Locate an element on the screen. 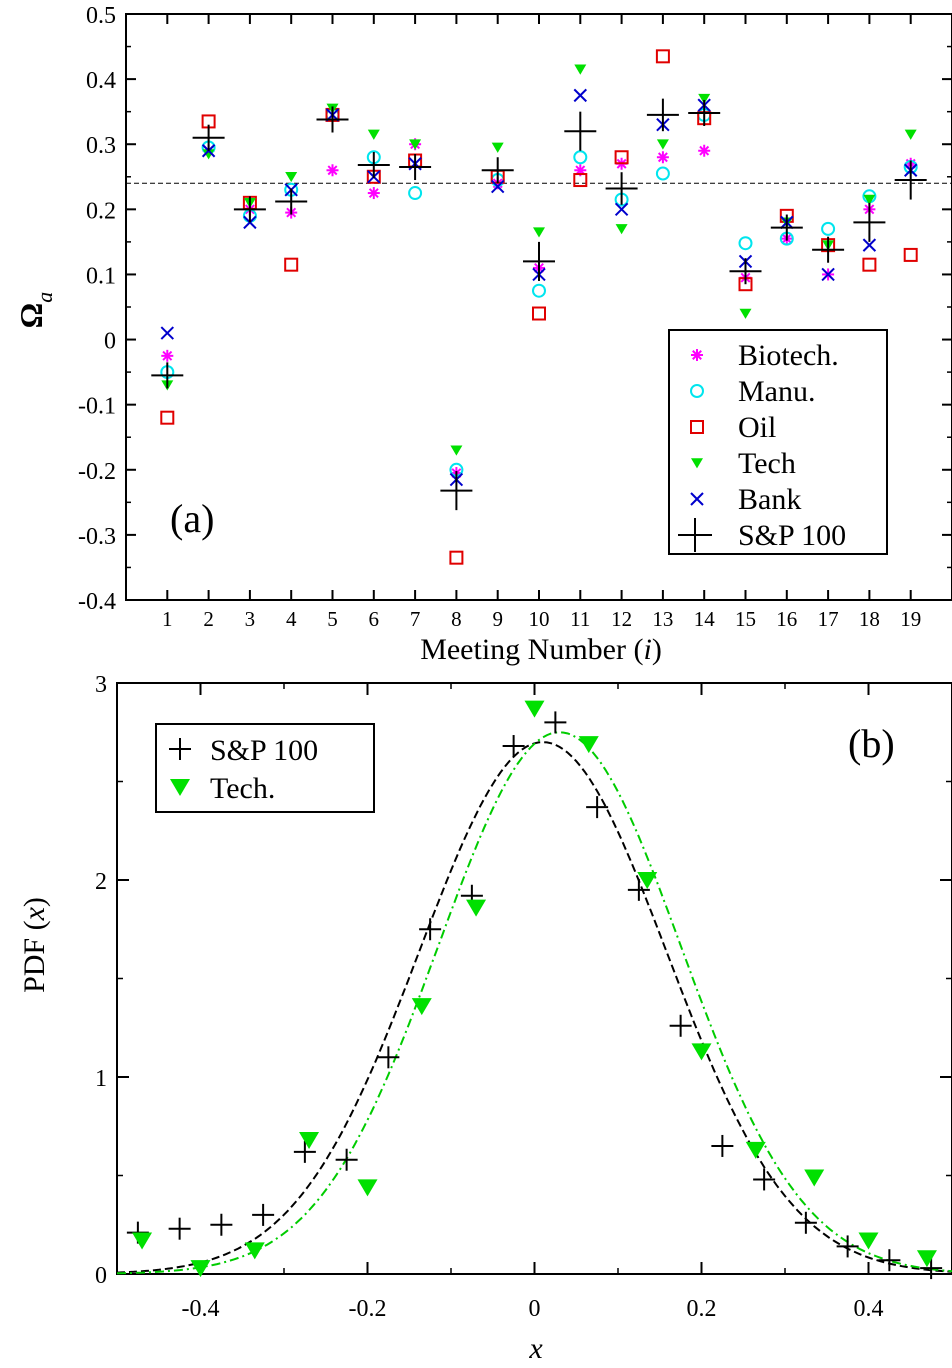 This screenshot has height=1368, width=952. y-tick-label-a: 0 is located at coordinates (110, 342).